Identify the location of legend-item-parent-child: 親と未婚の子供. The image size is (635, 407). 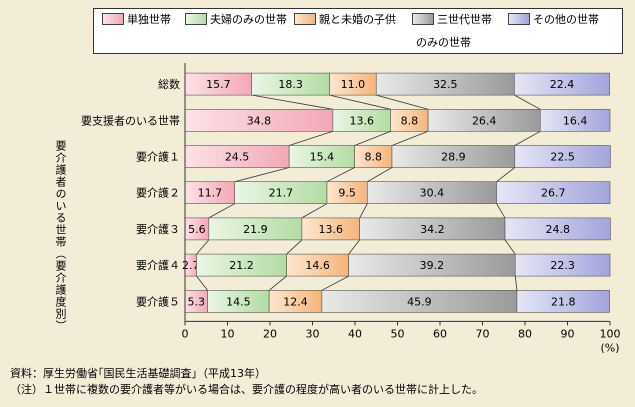
(345, 20).